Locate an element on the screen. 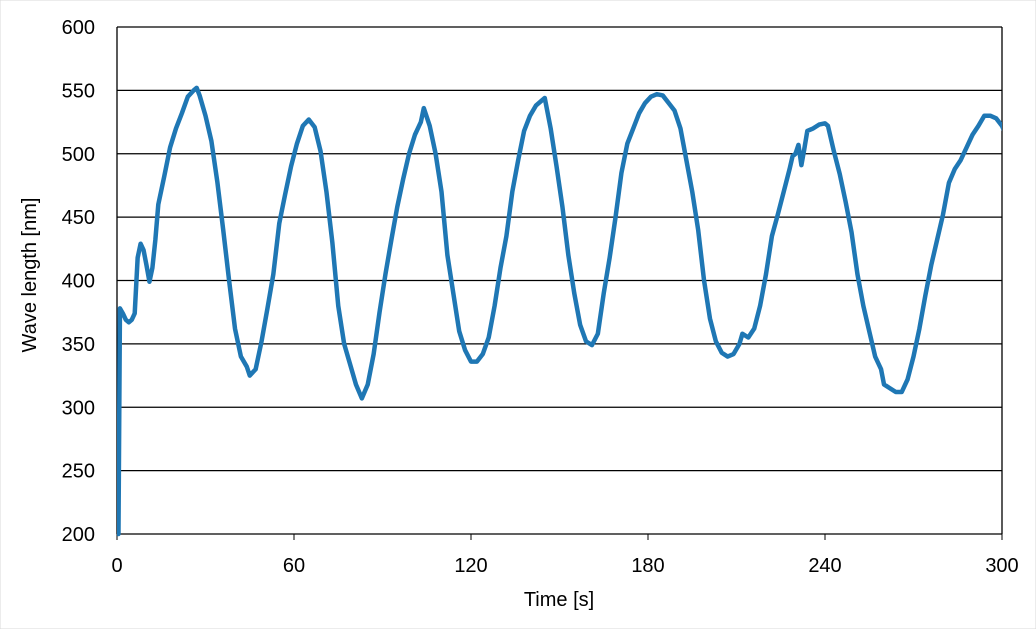  y-tick-label: 600 is located at coordinates (78, 28).